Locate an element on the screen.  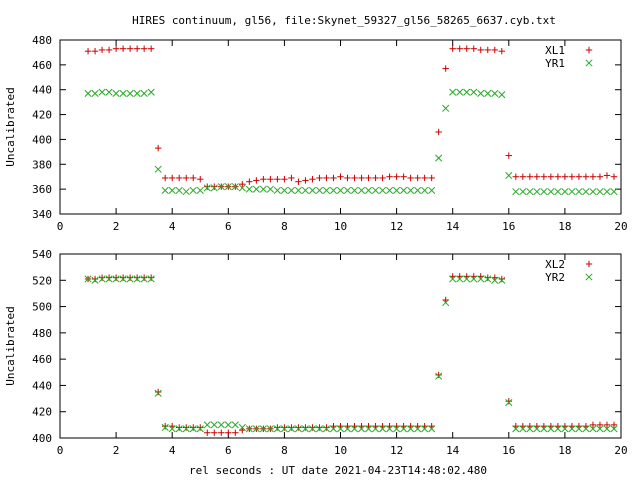
x-tick-label: 18 is located at coordinates (564, 450).